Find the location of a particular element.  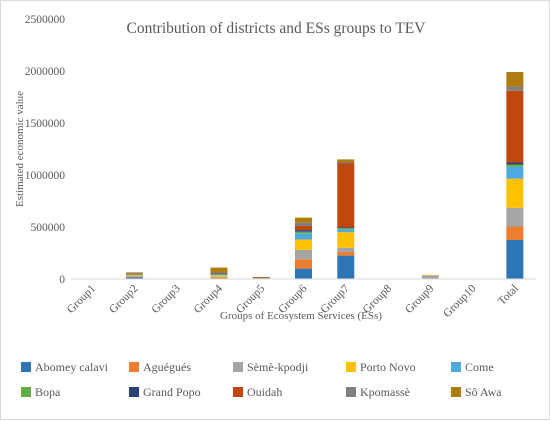

x-axis-label: Groups of Ecosystem Services (ESs) is located at coordinates (301, 316).